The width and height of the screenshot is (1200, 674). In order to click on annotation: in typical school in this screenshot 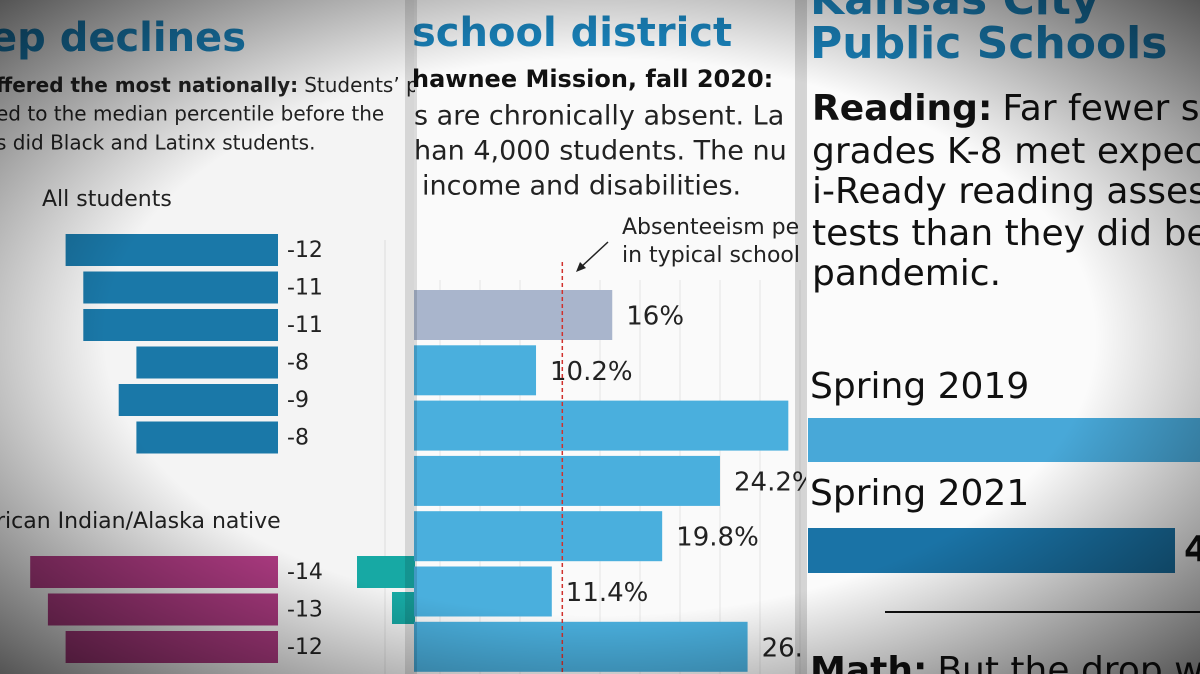, I will do `click(711, 255)`.